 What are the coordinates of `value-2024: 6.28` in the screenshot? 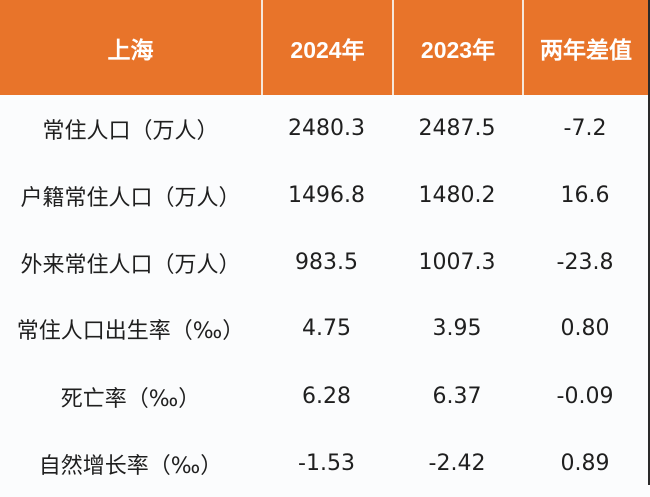 It's located at (326, 396).